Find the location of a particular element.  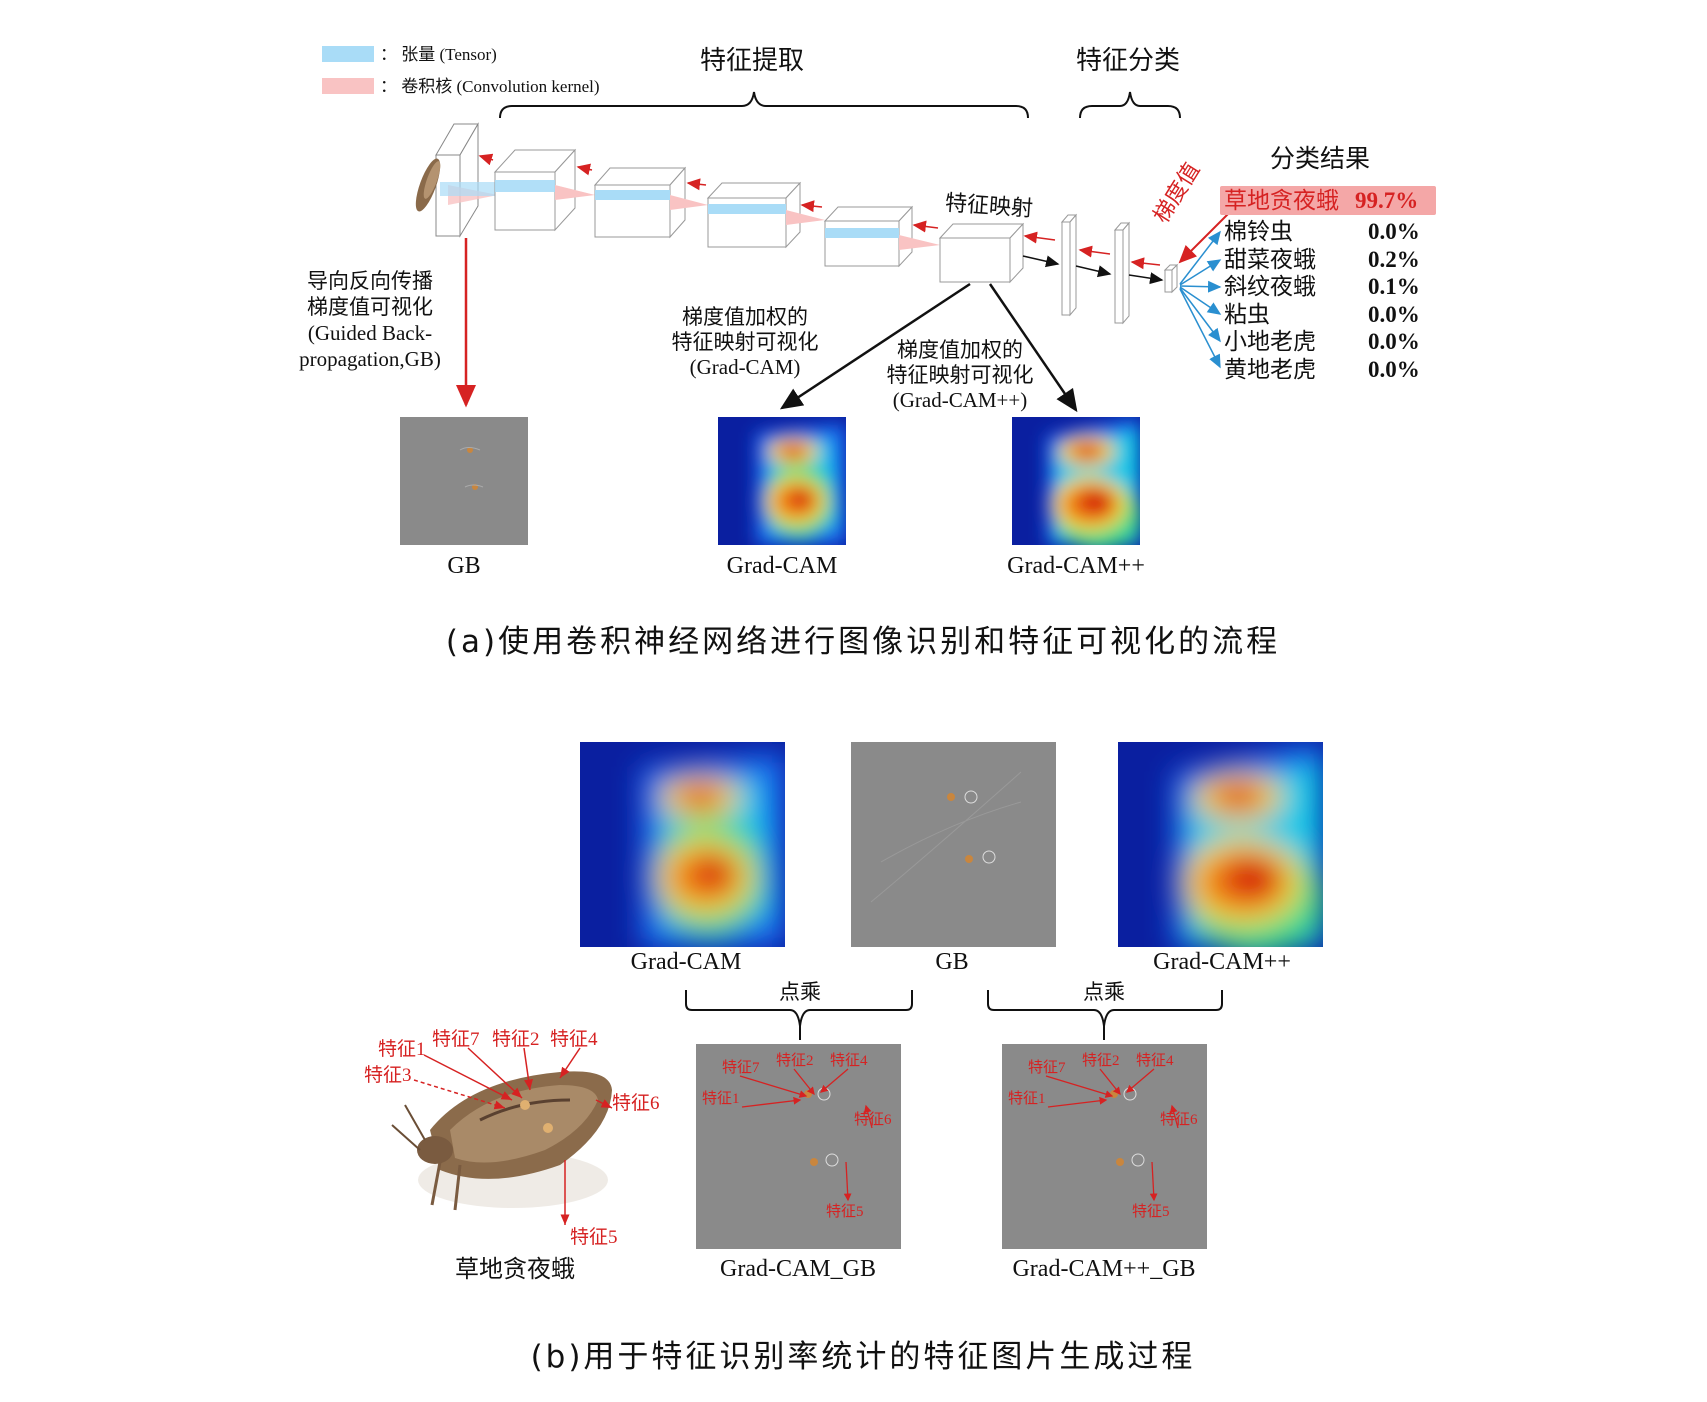

label-gradcam-b: Grad-CAM is located at coordinates (686, 962).